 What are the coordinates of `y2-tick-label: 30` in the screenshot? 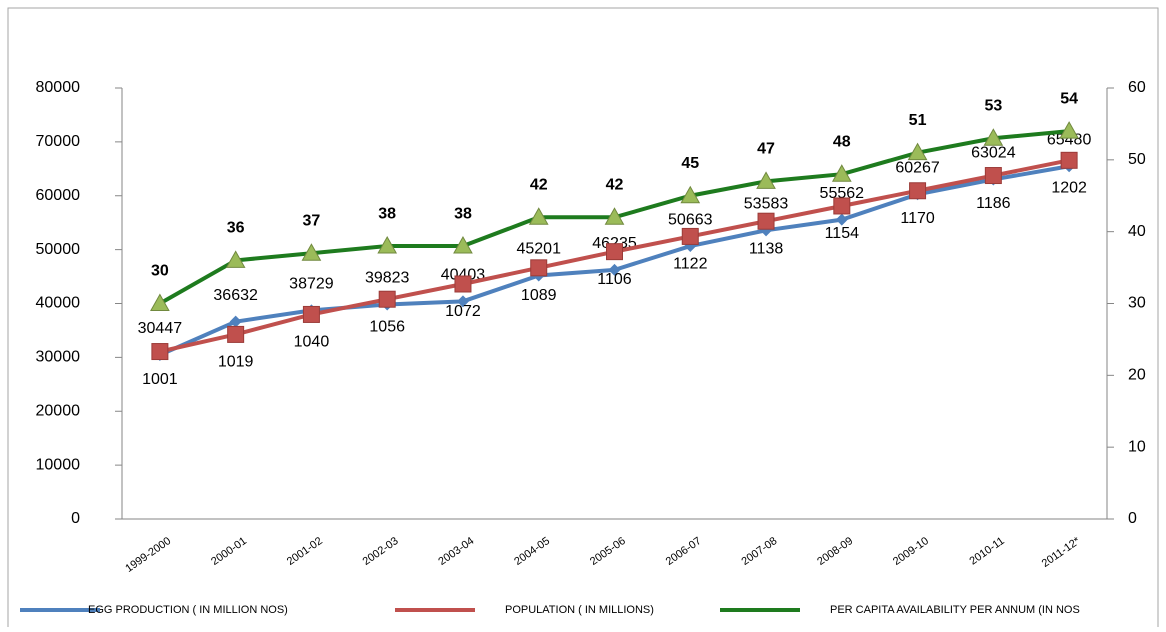 It's located at (1137, 303).